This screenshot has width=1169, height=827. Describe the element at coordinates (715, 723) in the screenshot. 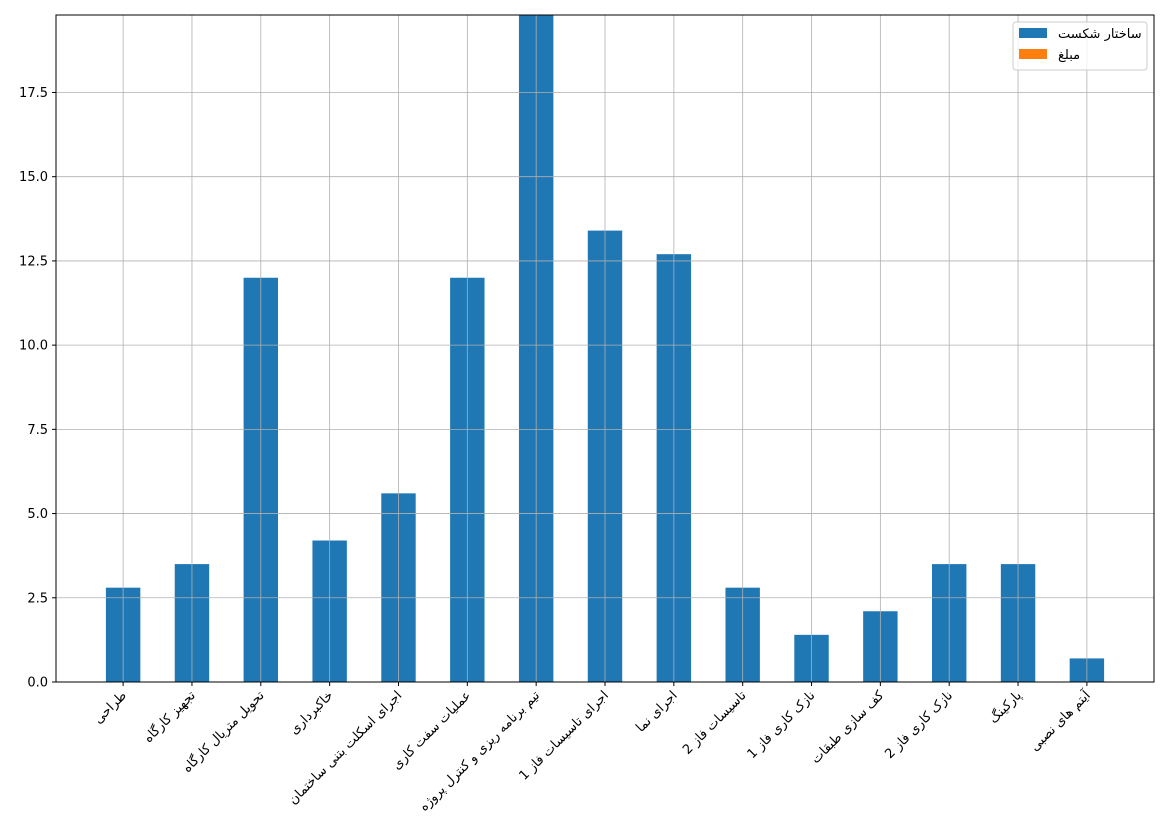

I see `x-tick-label: تاسیسات فاز 2` at that location.